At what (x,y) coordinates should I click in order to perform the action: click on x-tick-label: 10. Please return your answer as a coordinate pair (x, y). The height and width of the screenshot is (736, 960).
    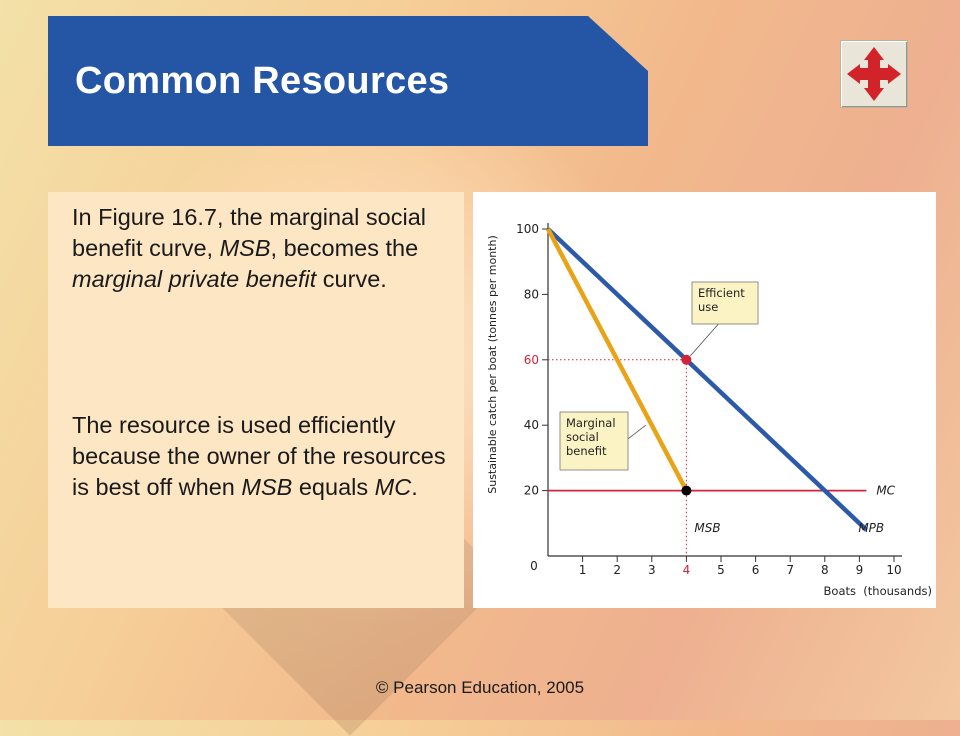
    Looking at the image, I should click on (893, 570).